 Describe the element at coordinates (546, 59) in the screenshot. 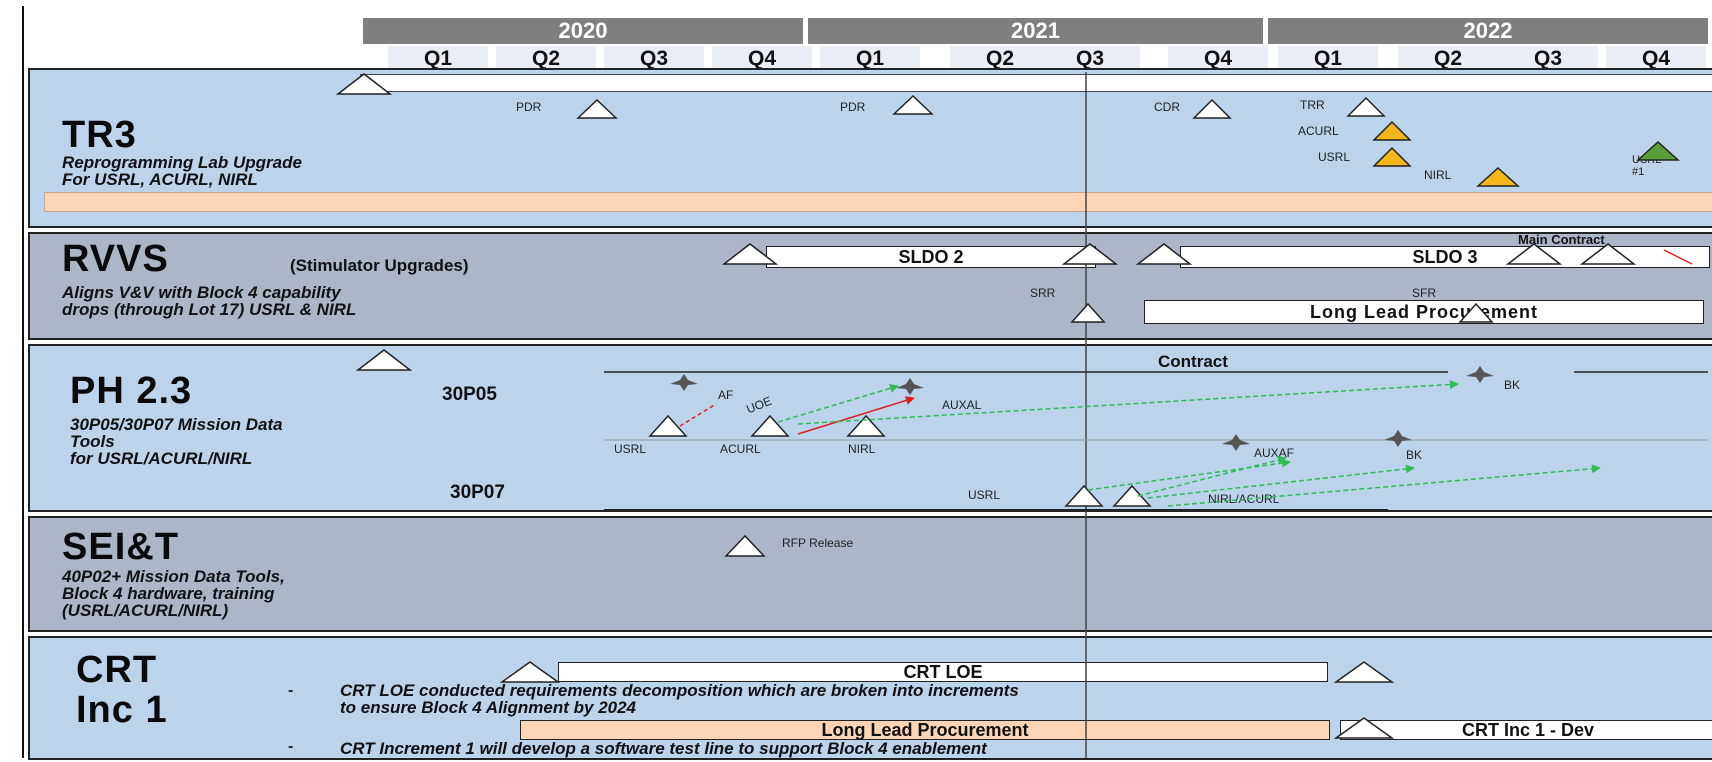

I see `quarter-2020-q2: Q2` at that location.